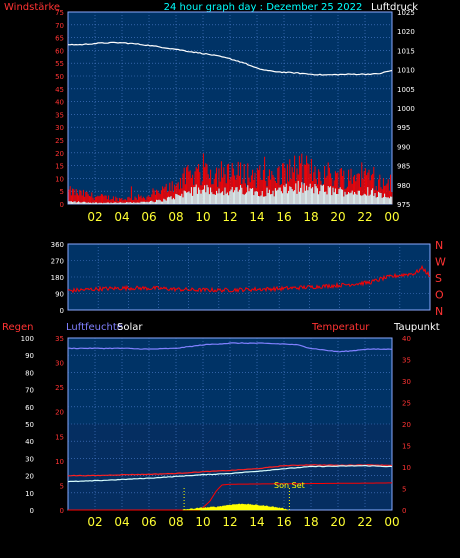 Image resolution: width=460 pixels, height=558 pixels. What do you see at coordinates (59, 90) in the screenshot?
I see `wind-tick-45: 45` at bounding box center [59, 90].